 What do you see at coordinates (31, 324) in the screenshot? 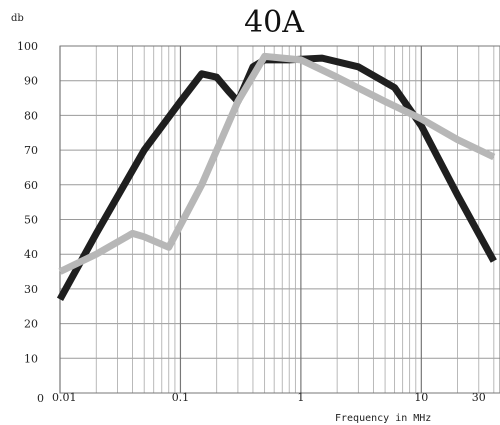
I see `y-tick-label: 20` at bounding box center [31, 324].